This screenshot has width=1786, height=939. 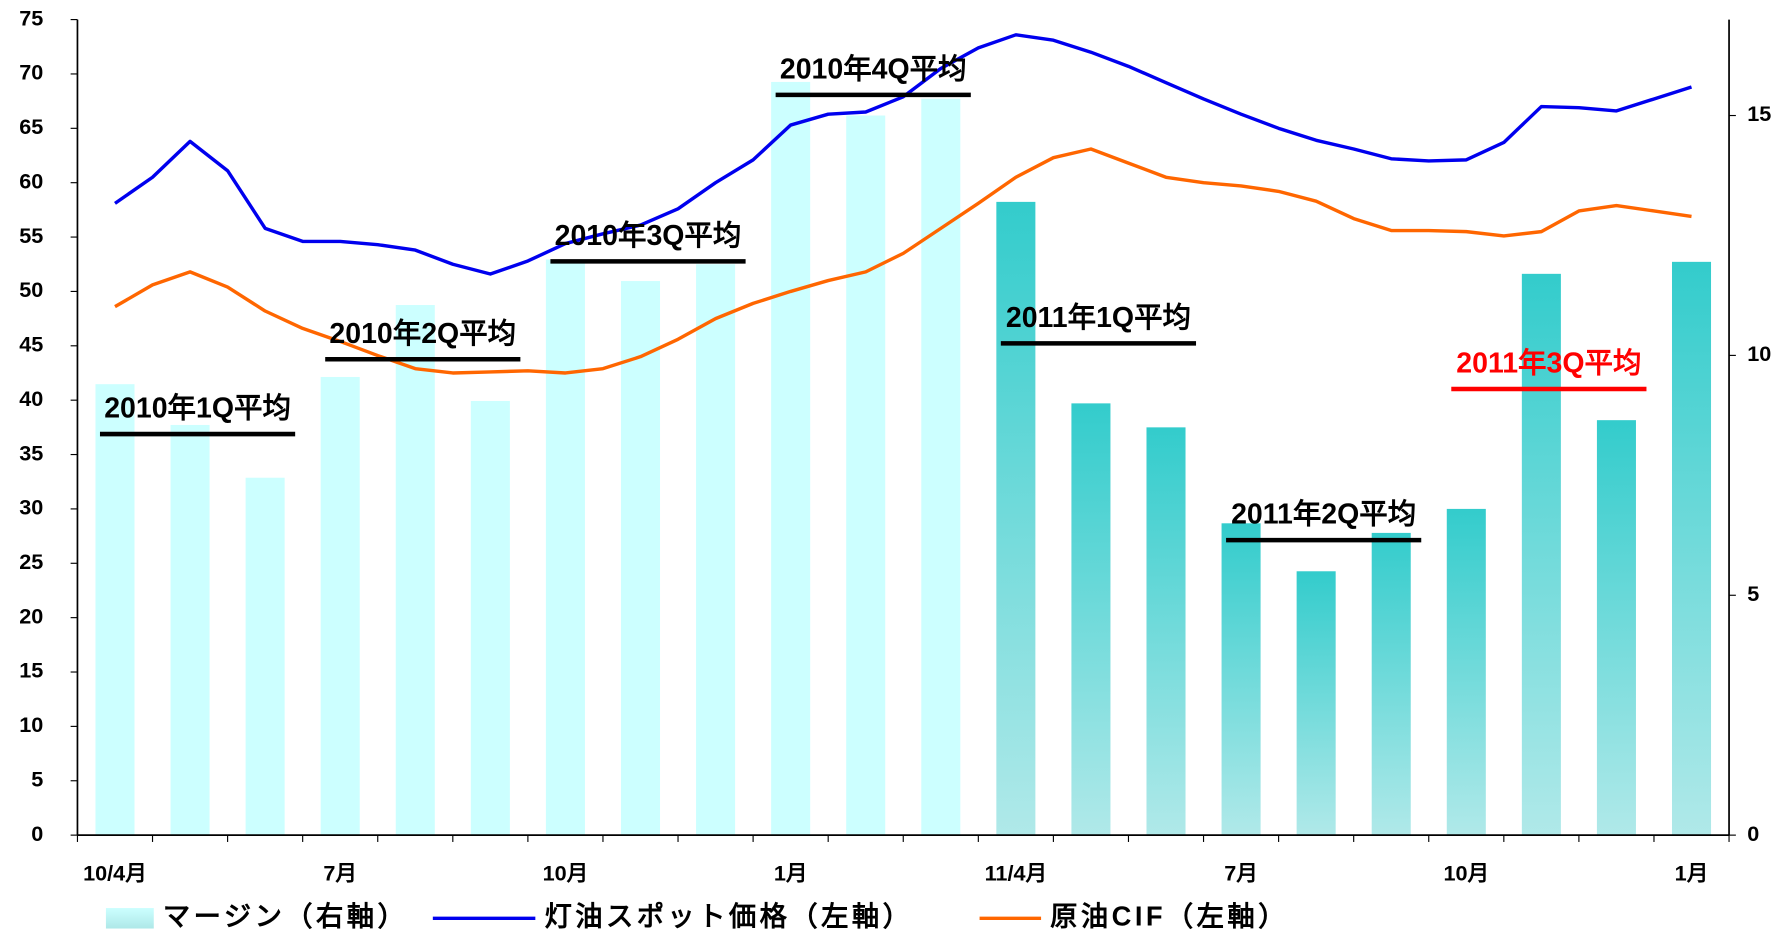 What do you see at coordinates (129, 918) in the screenshot?
I see `legend-swatch` at bounding box center [129, 918].